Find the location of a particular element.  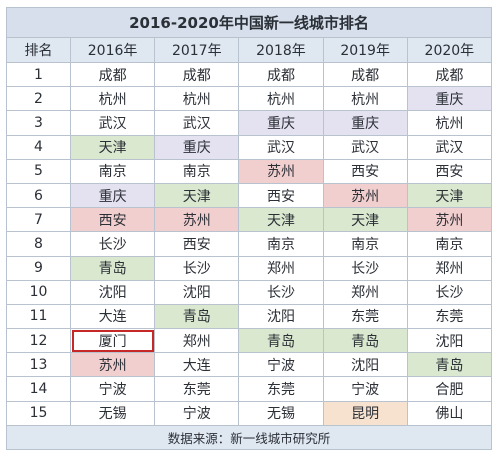

city-cell: 昆明 is located at coordinates (365, 413).